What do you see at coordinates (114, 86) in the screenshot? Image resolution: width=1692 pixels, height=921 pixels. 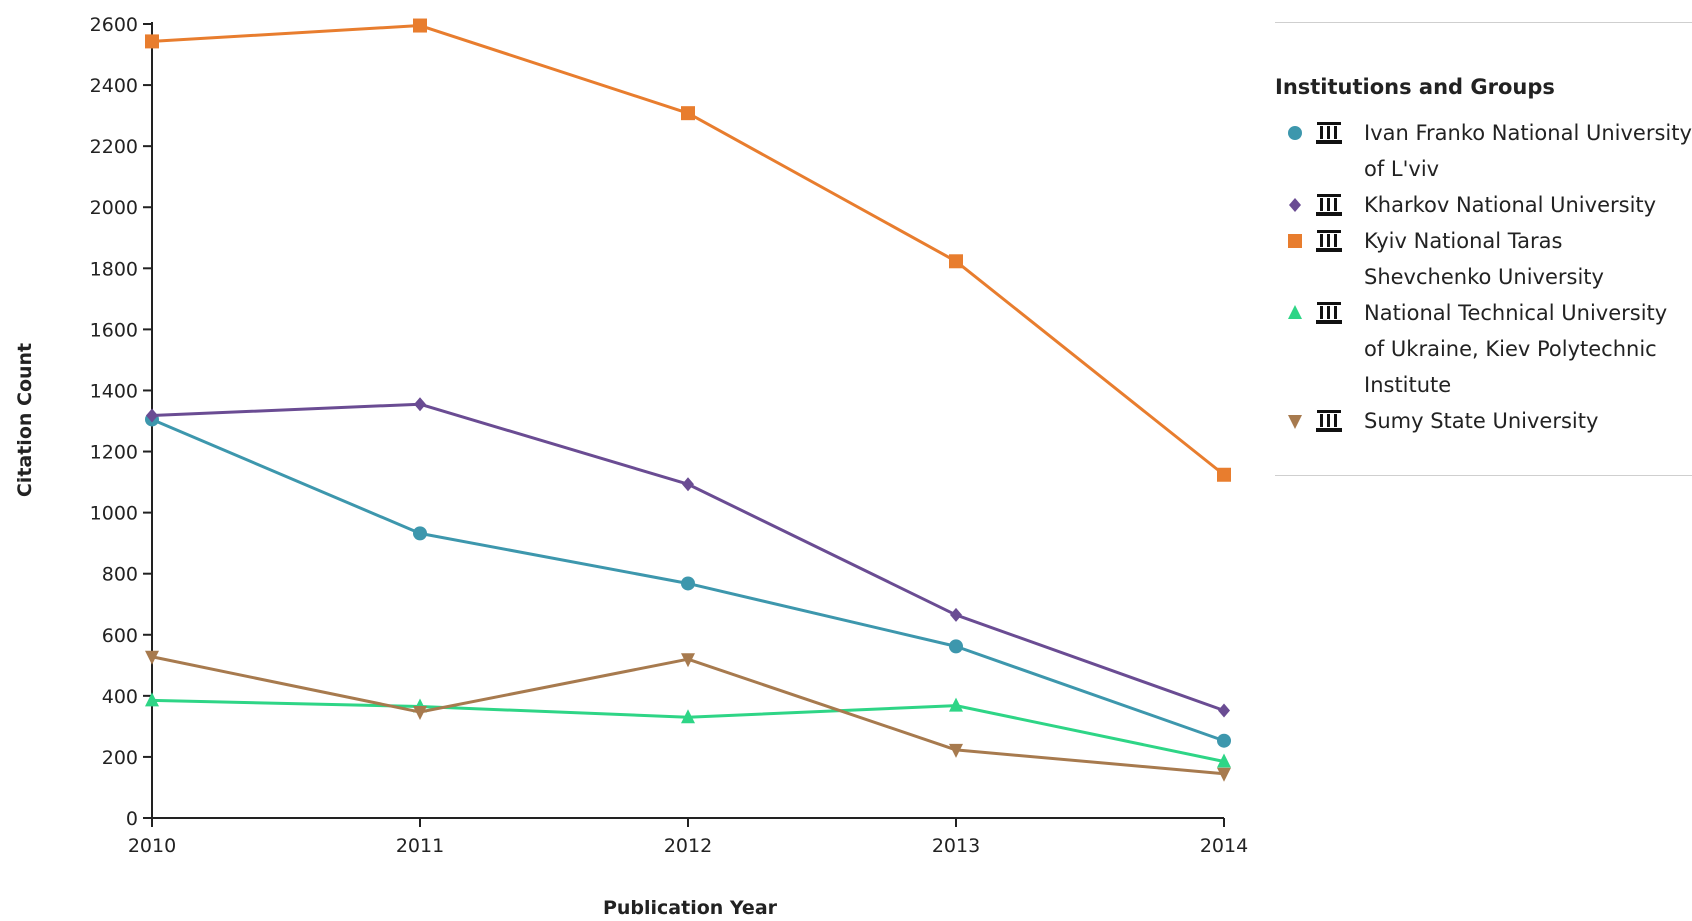 I see `y-tick-label: 2400` at bounding box center [114, 86].